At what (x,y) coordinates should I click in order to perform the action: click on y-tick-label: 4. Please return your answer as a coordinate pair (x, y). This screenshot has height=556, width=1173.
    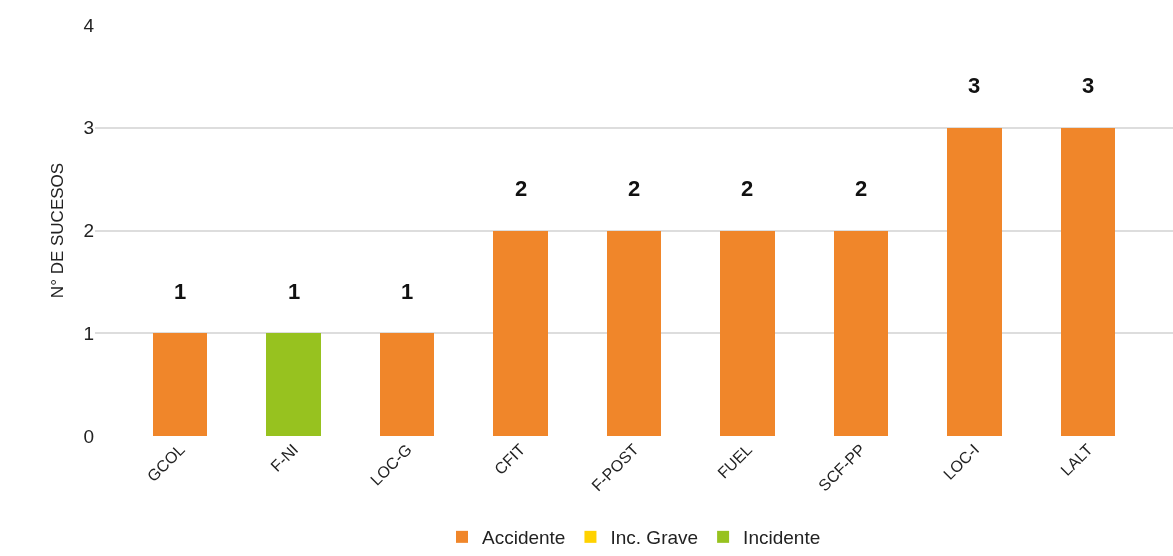
    Looking at the image, I should click on (89, 25).